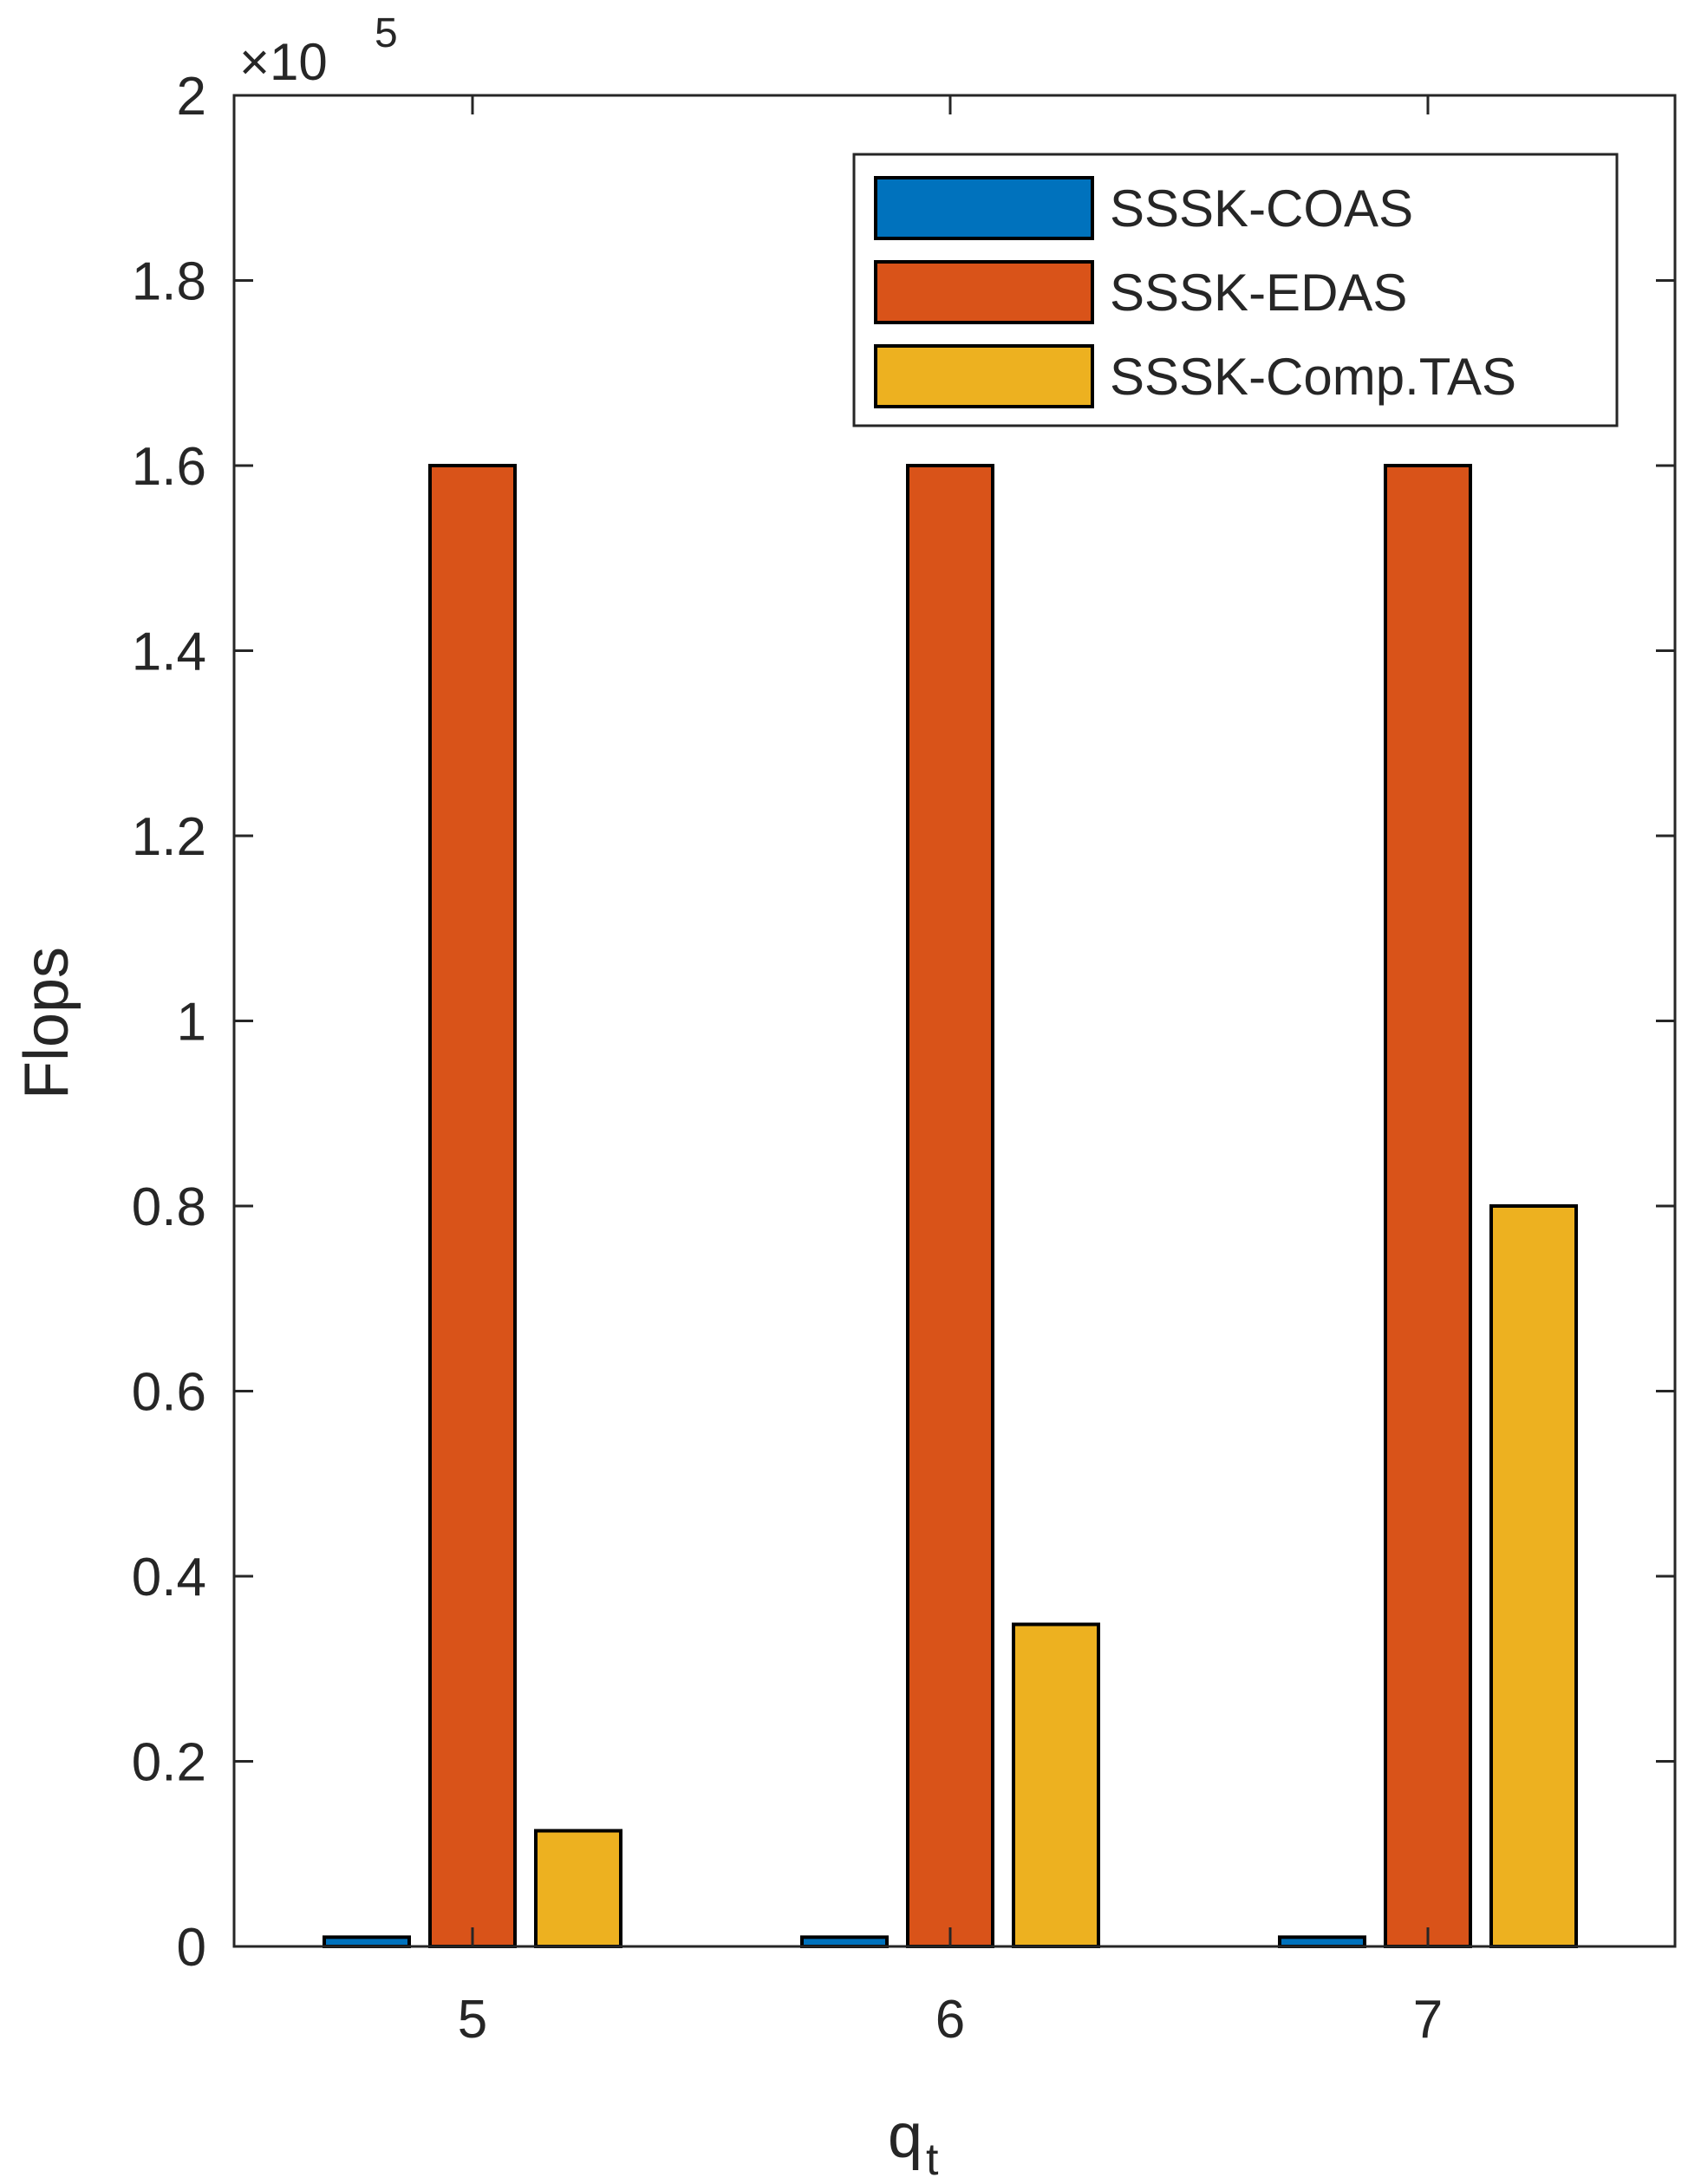 This screenshot has height=2184, width=1688. What do you see at coordinates (169, 1577) in the screenshot?
I see `y-tick-label: 0.4` at bounding box center [169, 1577].